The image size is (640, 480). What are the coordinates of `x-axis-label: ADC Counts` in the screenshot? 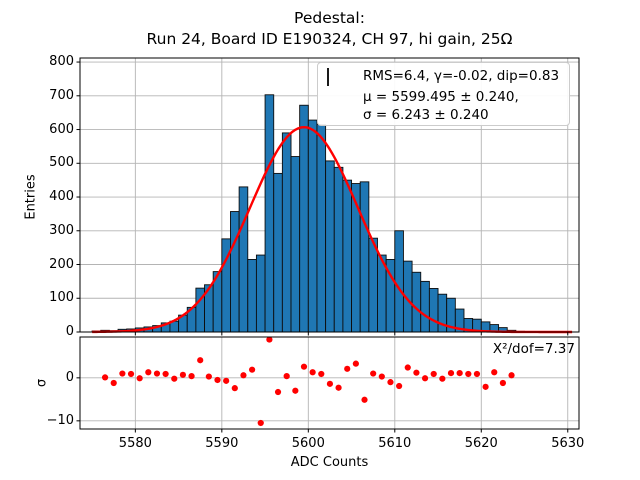 It's located at (329, 462).